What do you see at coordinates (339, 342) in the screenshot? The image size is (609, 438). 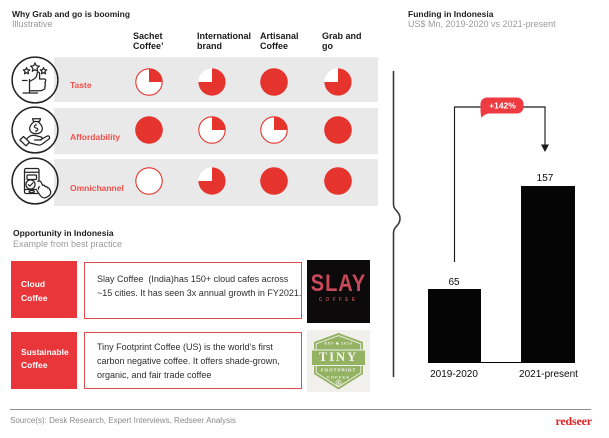 I see `svg-text: EST ◆ 2010` at bounding box center [339, 342].